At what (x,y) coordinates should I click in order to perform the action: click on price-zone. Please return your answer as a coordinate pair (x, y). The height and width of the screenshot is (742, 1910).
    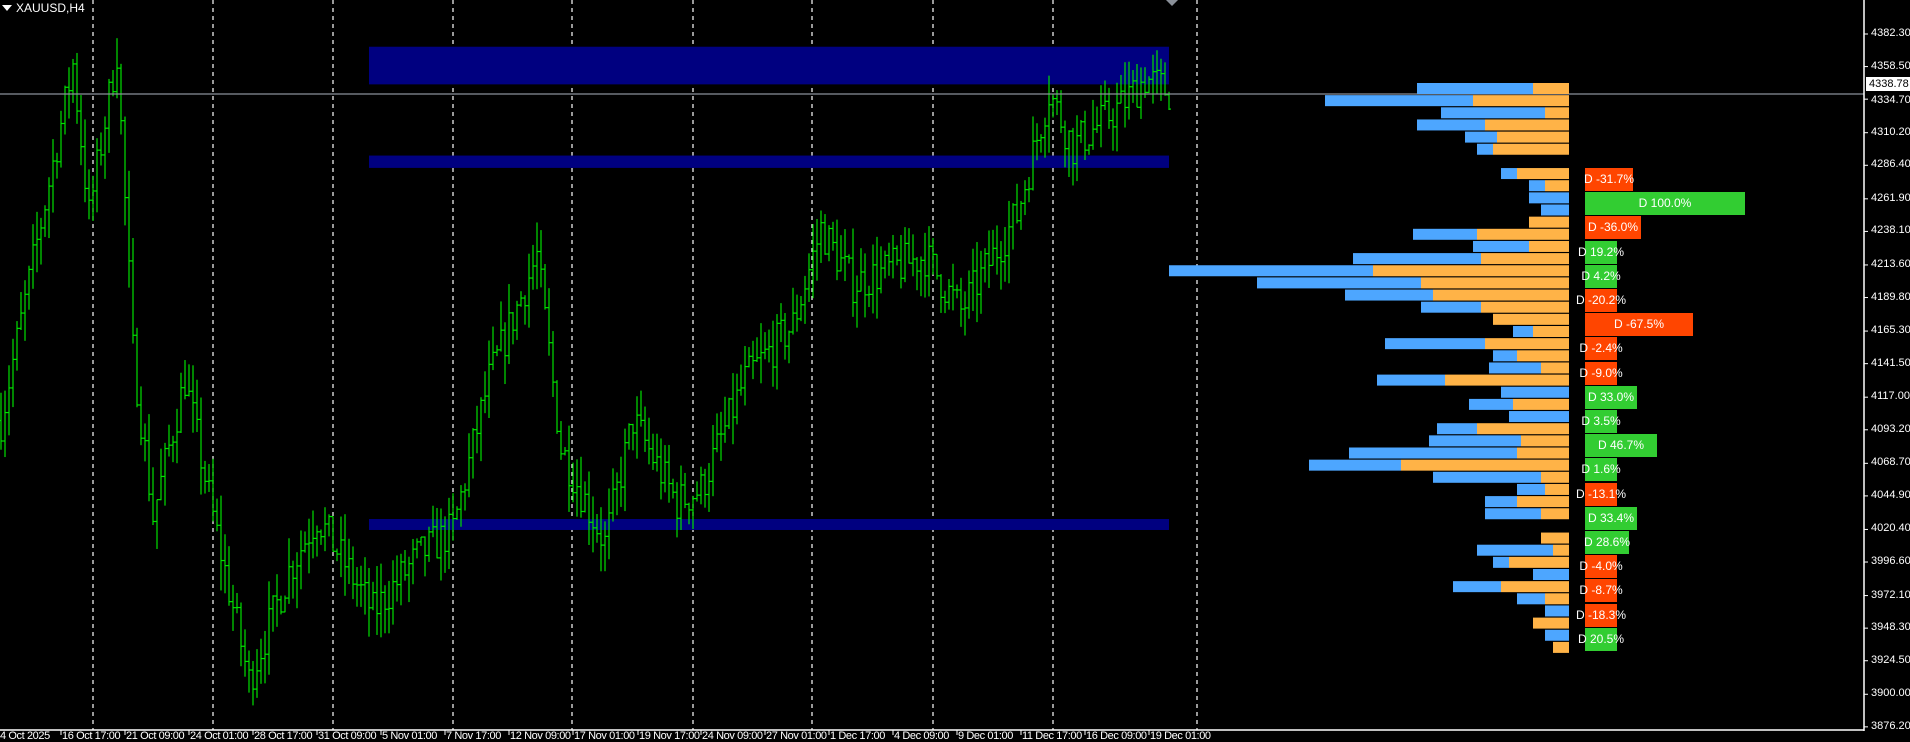
    Looking at the image, I should click on (769, 524).